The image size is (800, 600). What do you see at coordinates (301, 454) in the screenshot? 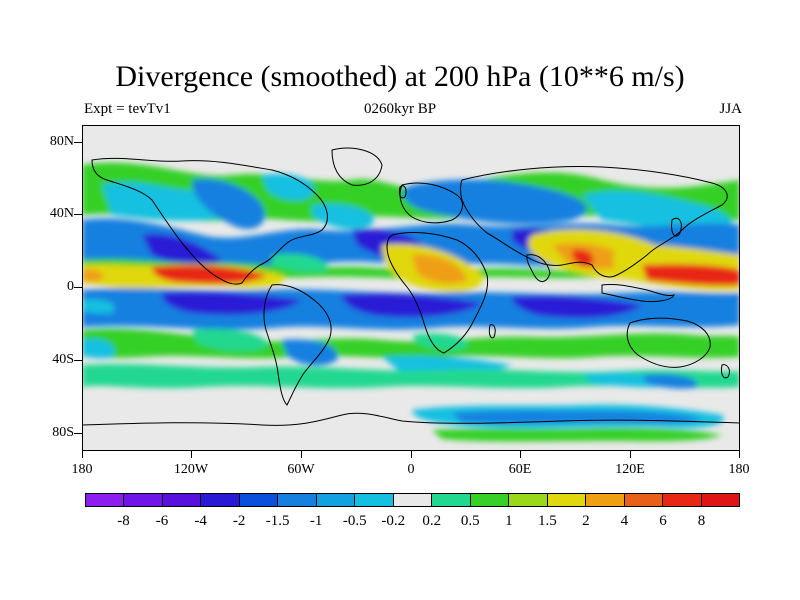
I see `x-tick-60w` at bounding box center [301, 454].